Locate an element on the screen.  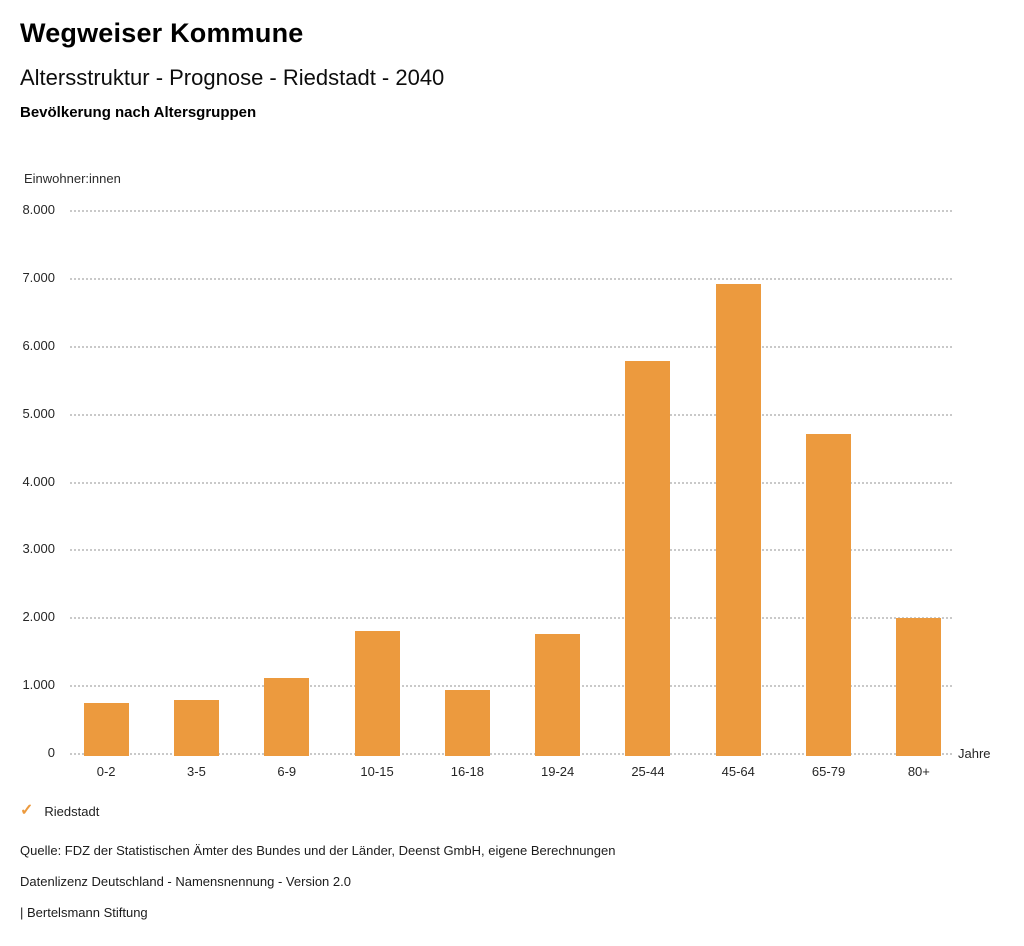
y-axis-tick-2.000: 2.000 is located at coordinates (38, 617).